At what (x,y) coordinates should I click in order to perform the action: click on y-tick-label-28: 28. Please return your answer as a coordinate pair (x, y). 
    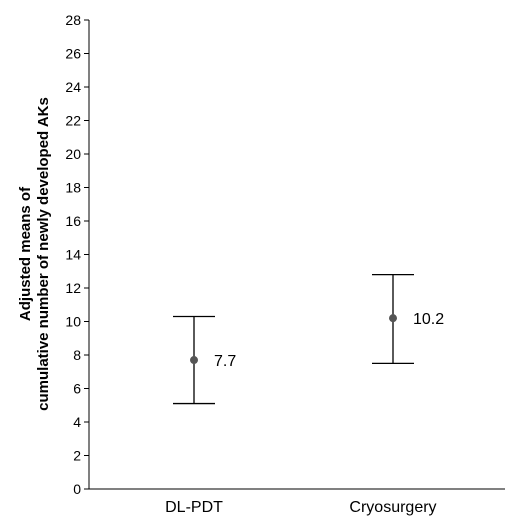
    Looking at the image, I should click on (73, 20).